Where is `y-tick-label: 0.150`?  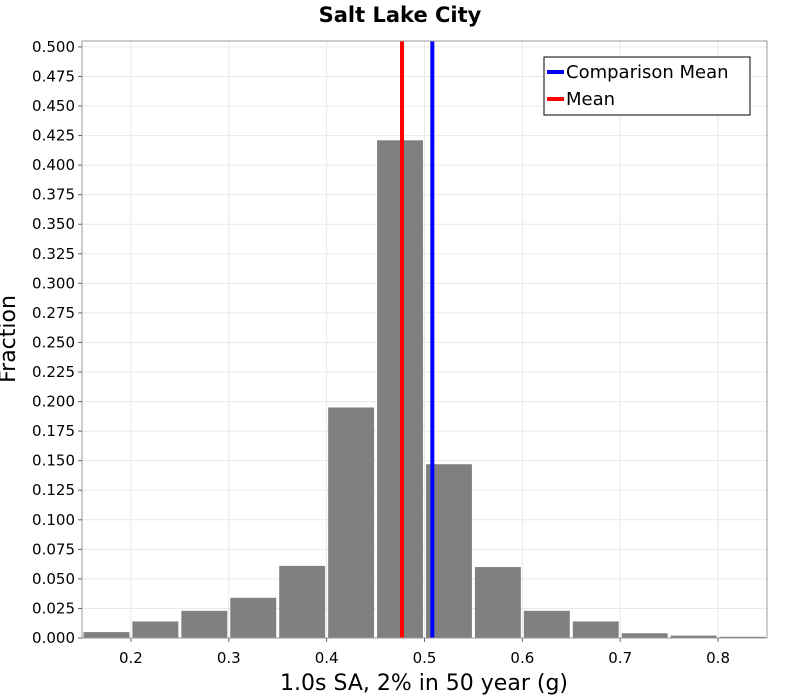
y-tick-label: 0.150 is located at coordinates (53, 461).